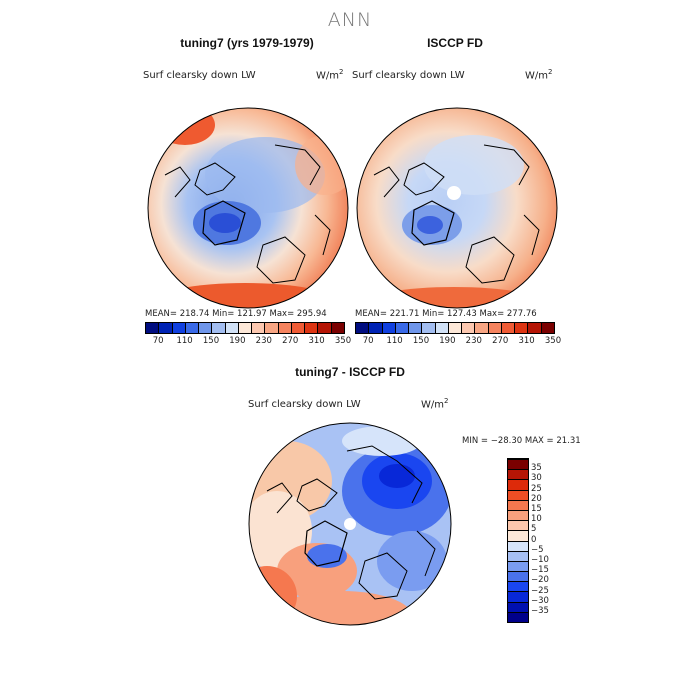  Describe the element at coordinates (304, 404) in the screenshot. I see `panel3-variable-label: Surf clearsky down LW` at that location.